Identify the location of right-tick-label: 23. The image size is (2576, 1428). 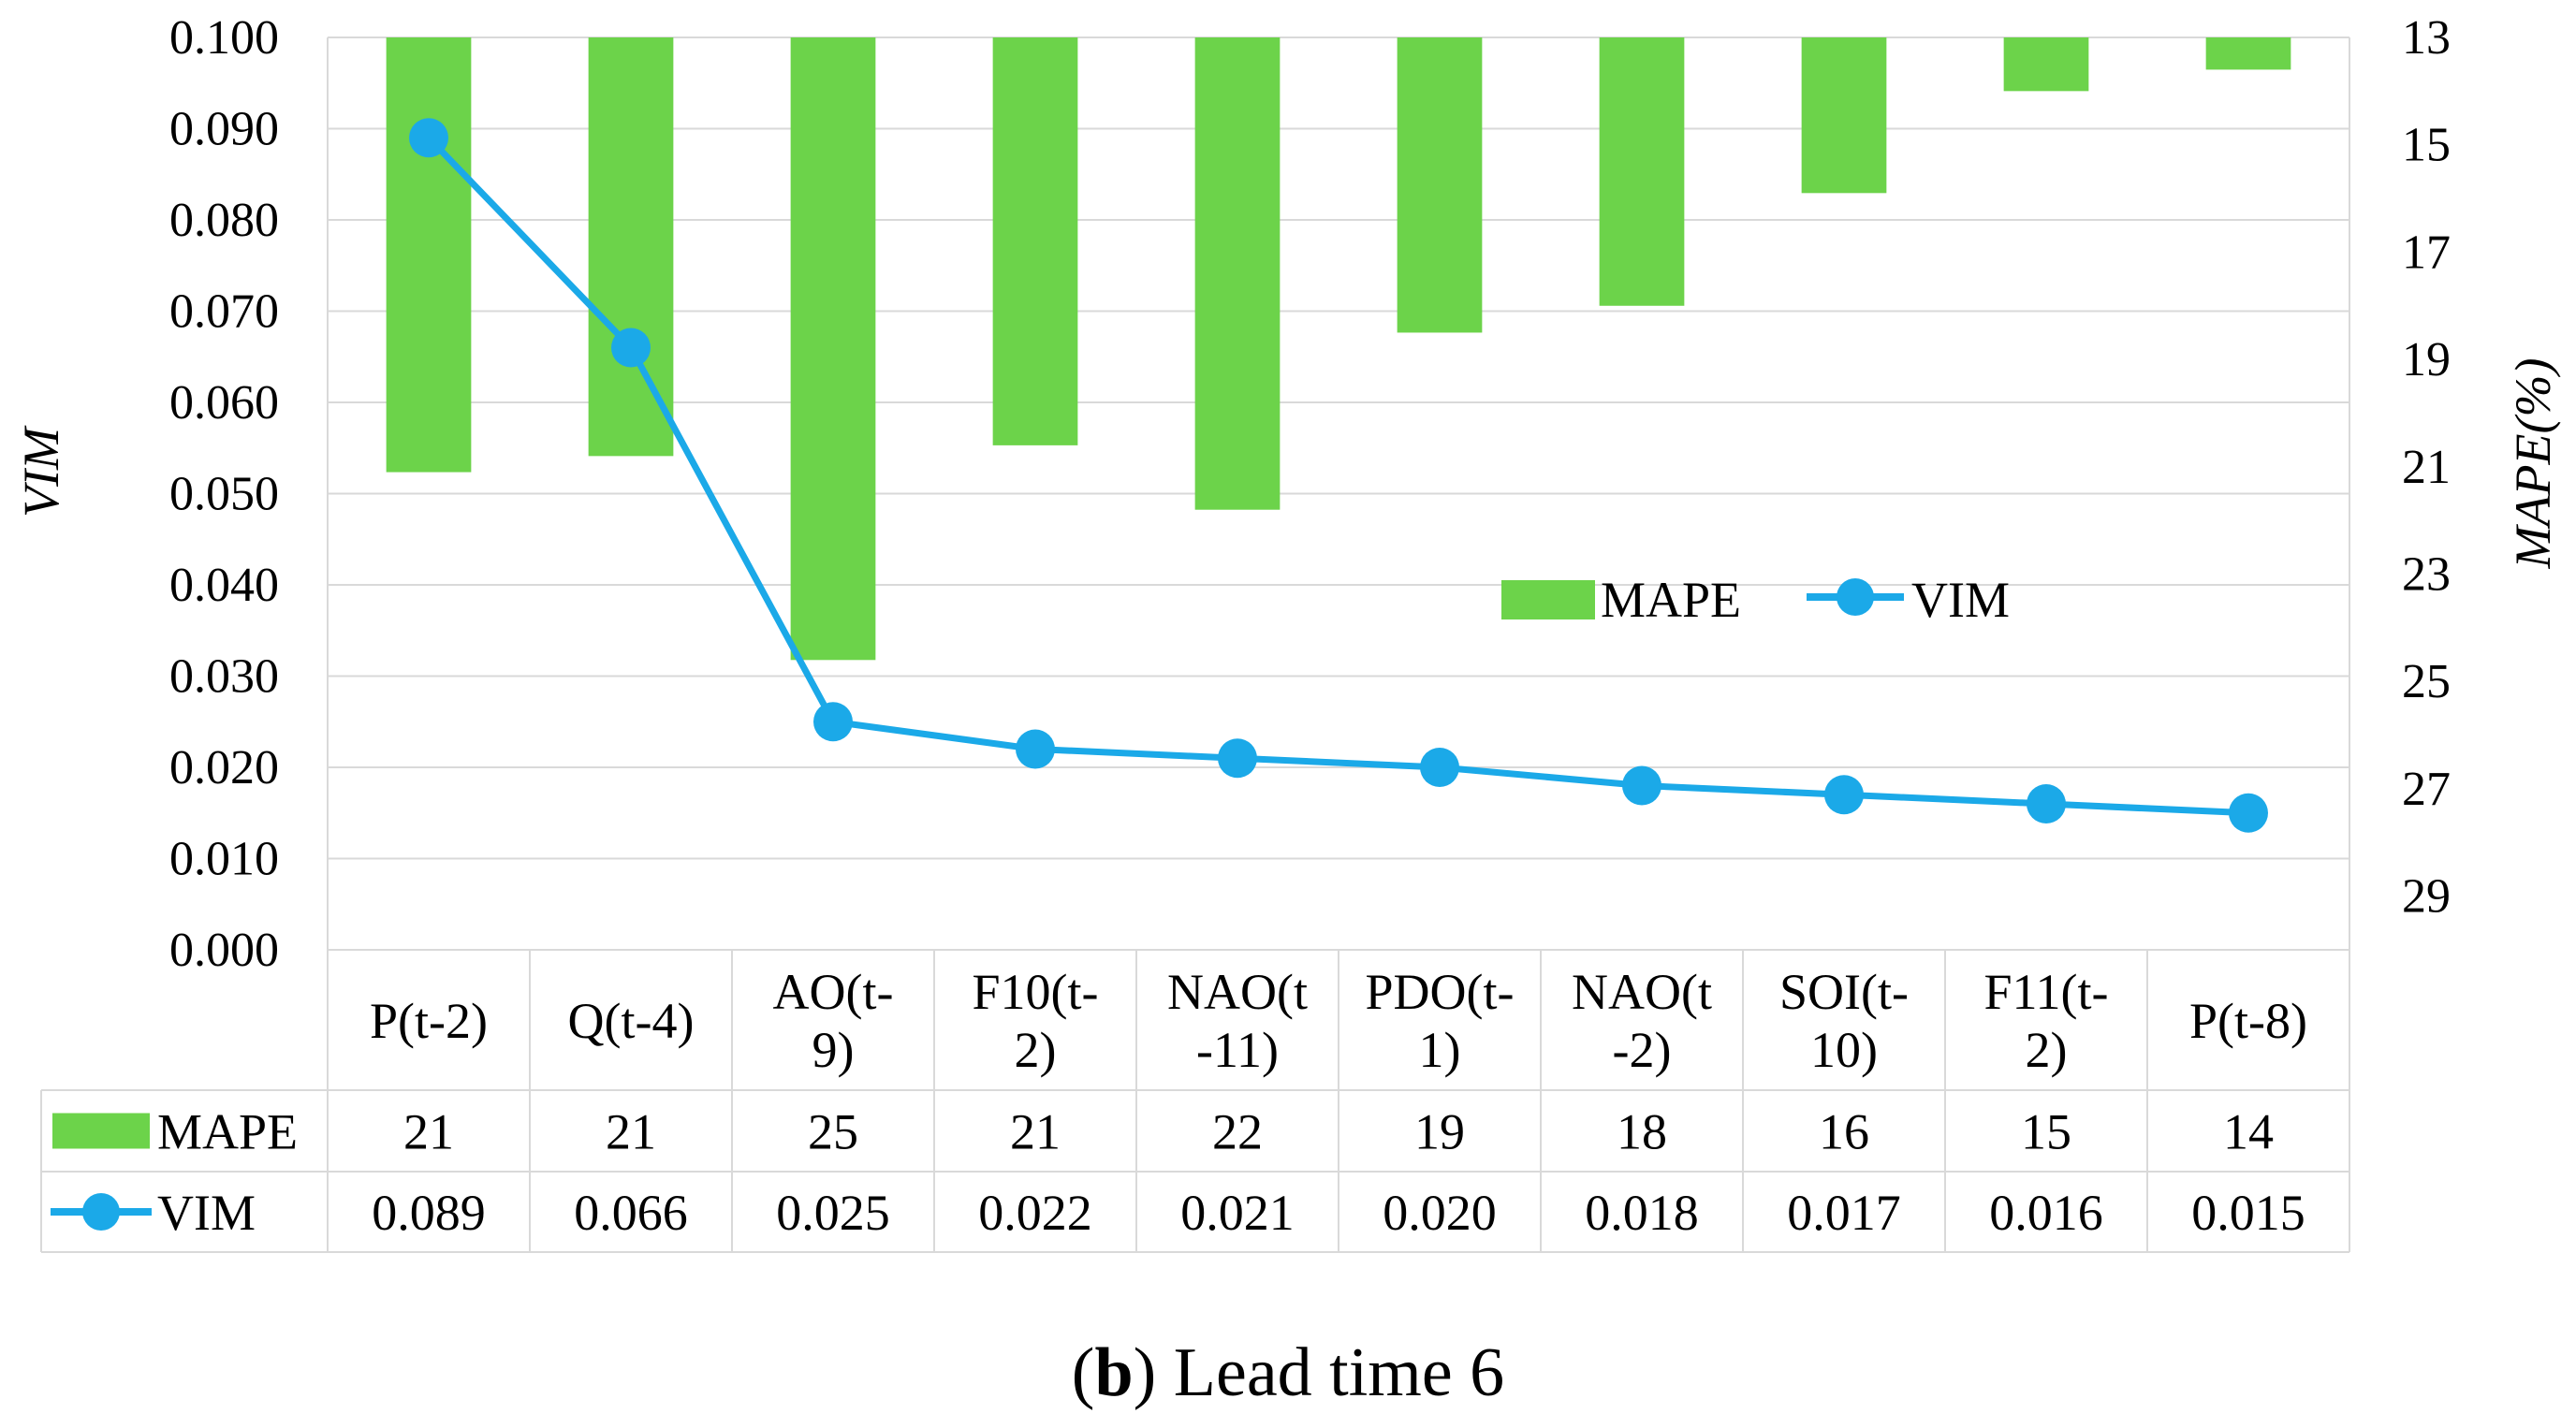
(2426, 575).